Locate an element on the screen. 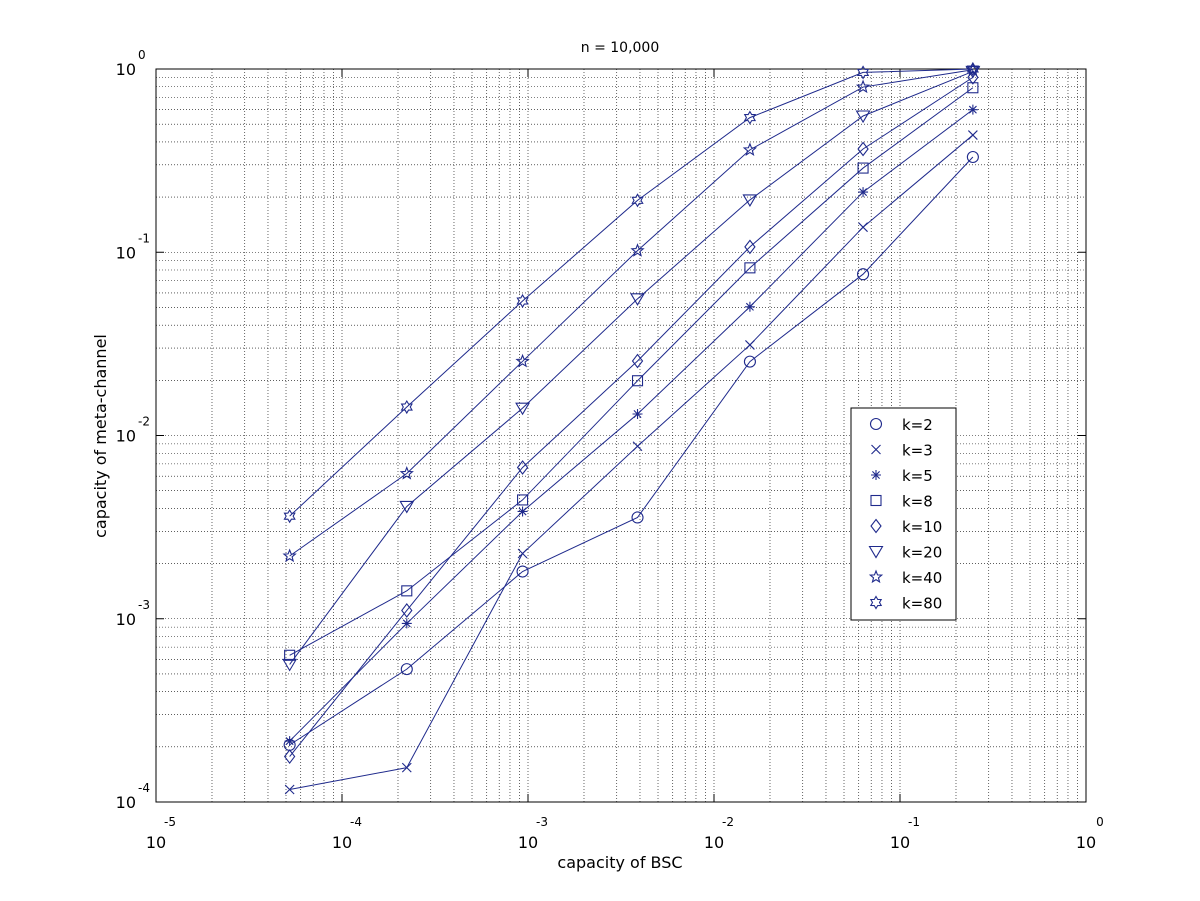 This screenshot has height=901, width=1200. legend-item: k=40 is located at coordinates (905, 578).